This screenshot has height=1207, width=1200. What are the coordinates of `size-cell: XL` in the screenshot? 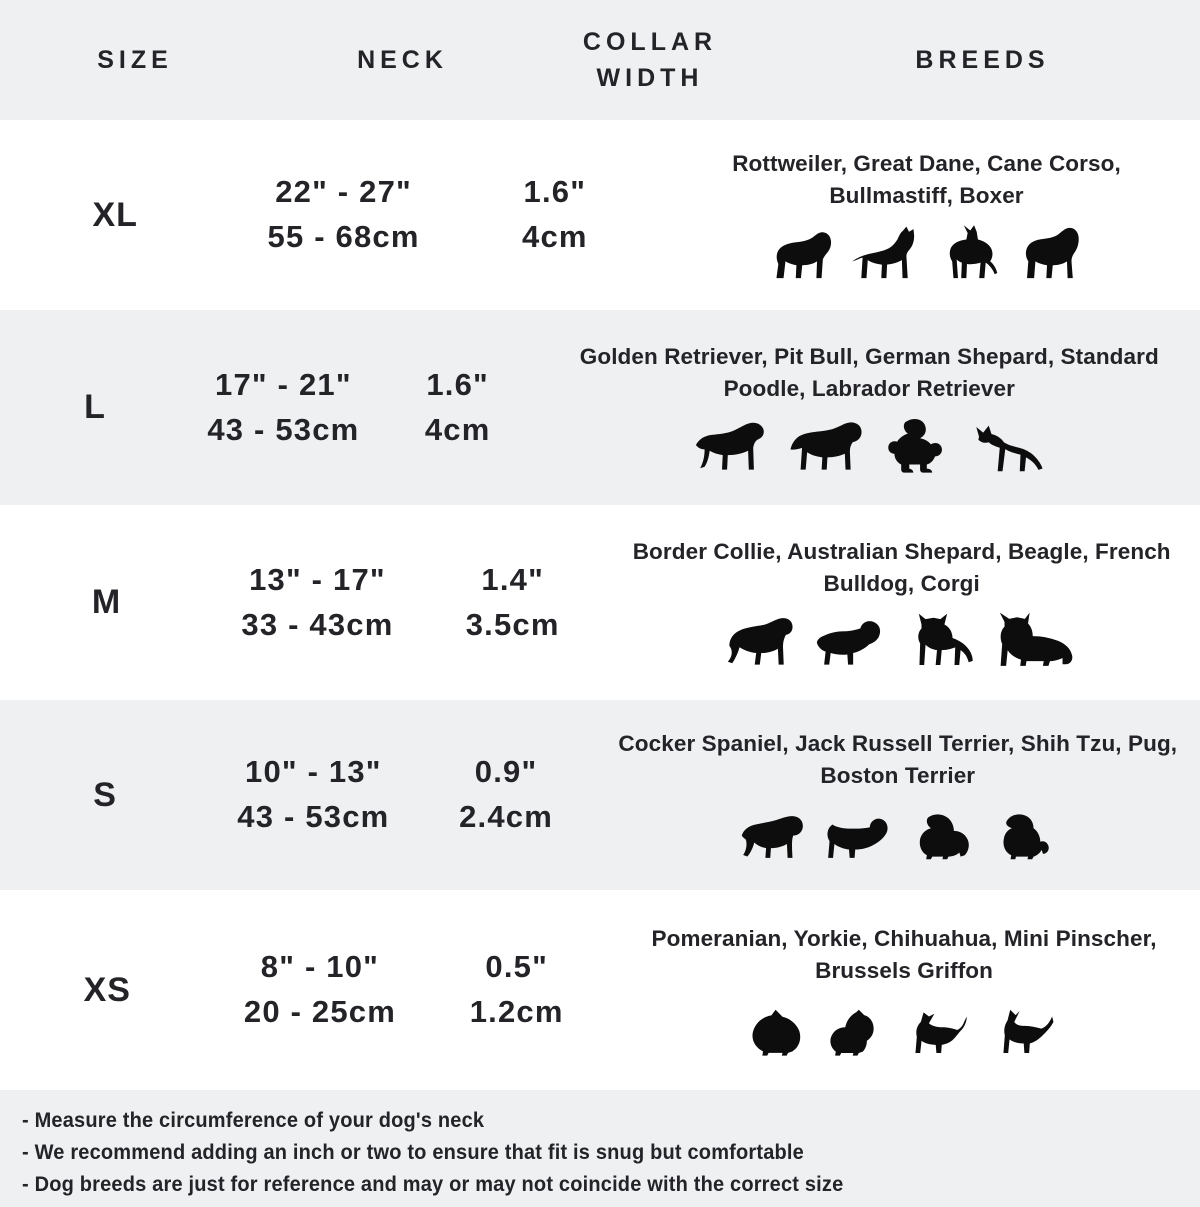 It's located at (115, 215).